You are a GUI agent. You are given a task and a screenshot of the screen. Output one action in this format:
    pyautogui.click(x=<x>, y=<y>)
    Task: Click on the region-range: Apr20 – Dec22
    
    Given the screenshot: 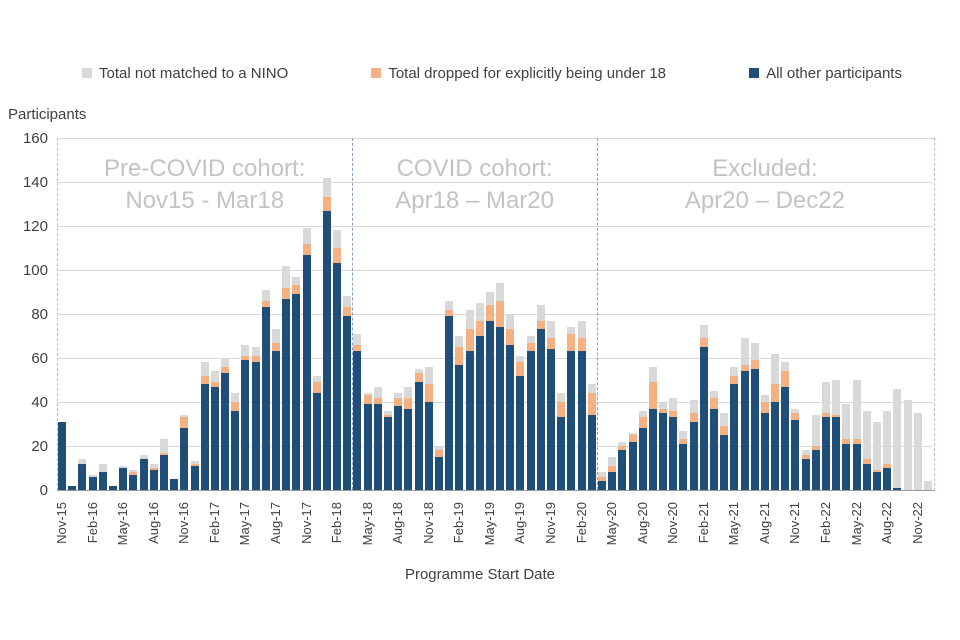 What is the action you would take?
    pyautogui.click(x=764, y=200)
    